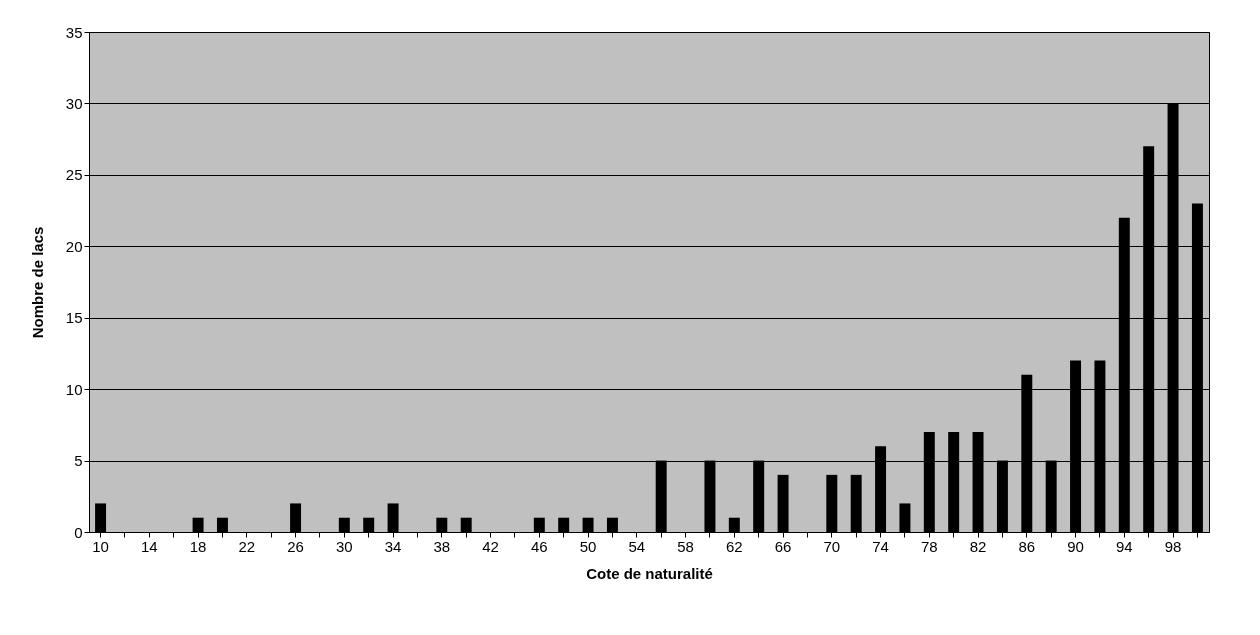 The height and width of the screenshot is (635, 1260). Describe the element at coordinates (637, 546) in the screenshot. I see `x-tick-label: 54` at that location.